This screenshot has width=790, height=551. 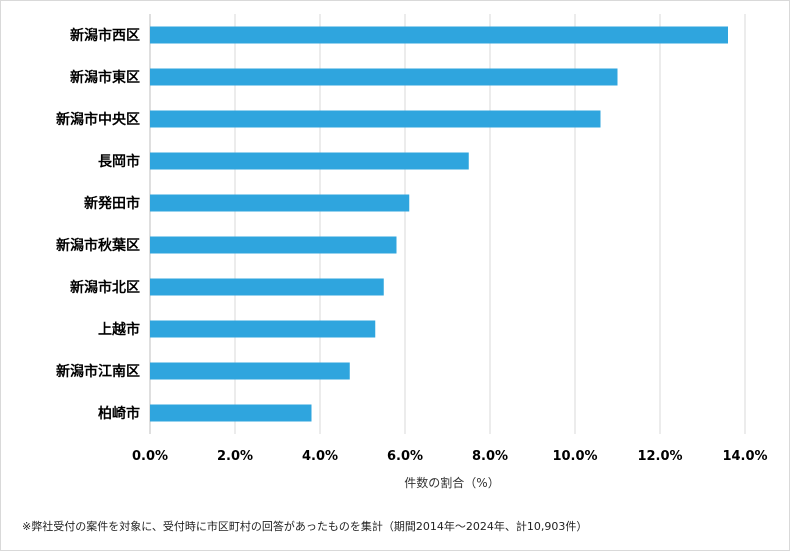 I want to click on x-tick-label: 10.0%, so click(x=574, y=456).